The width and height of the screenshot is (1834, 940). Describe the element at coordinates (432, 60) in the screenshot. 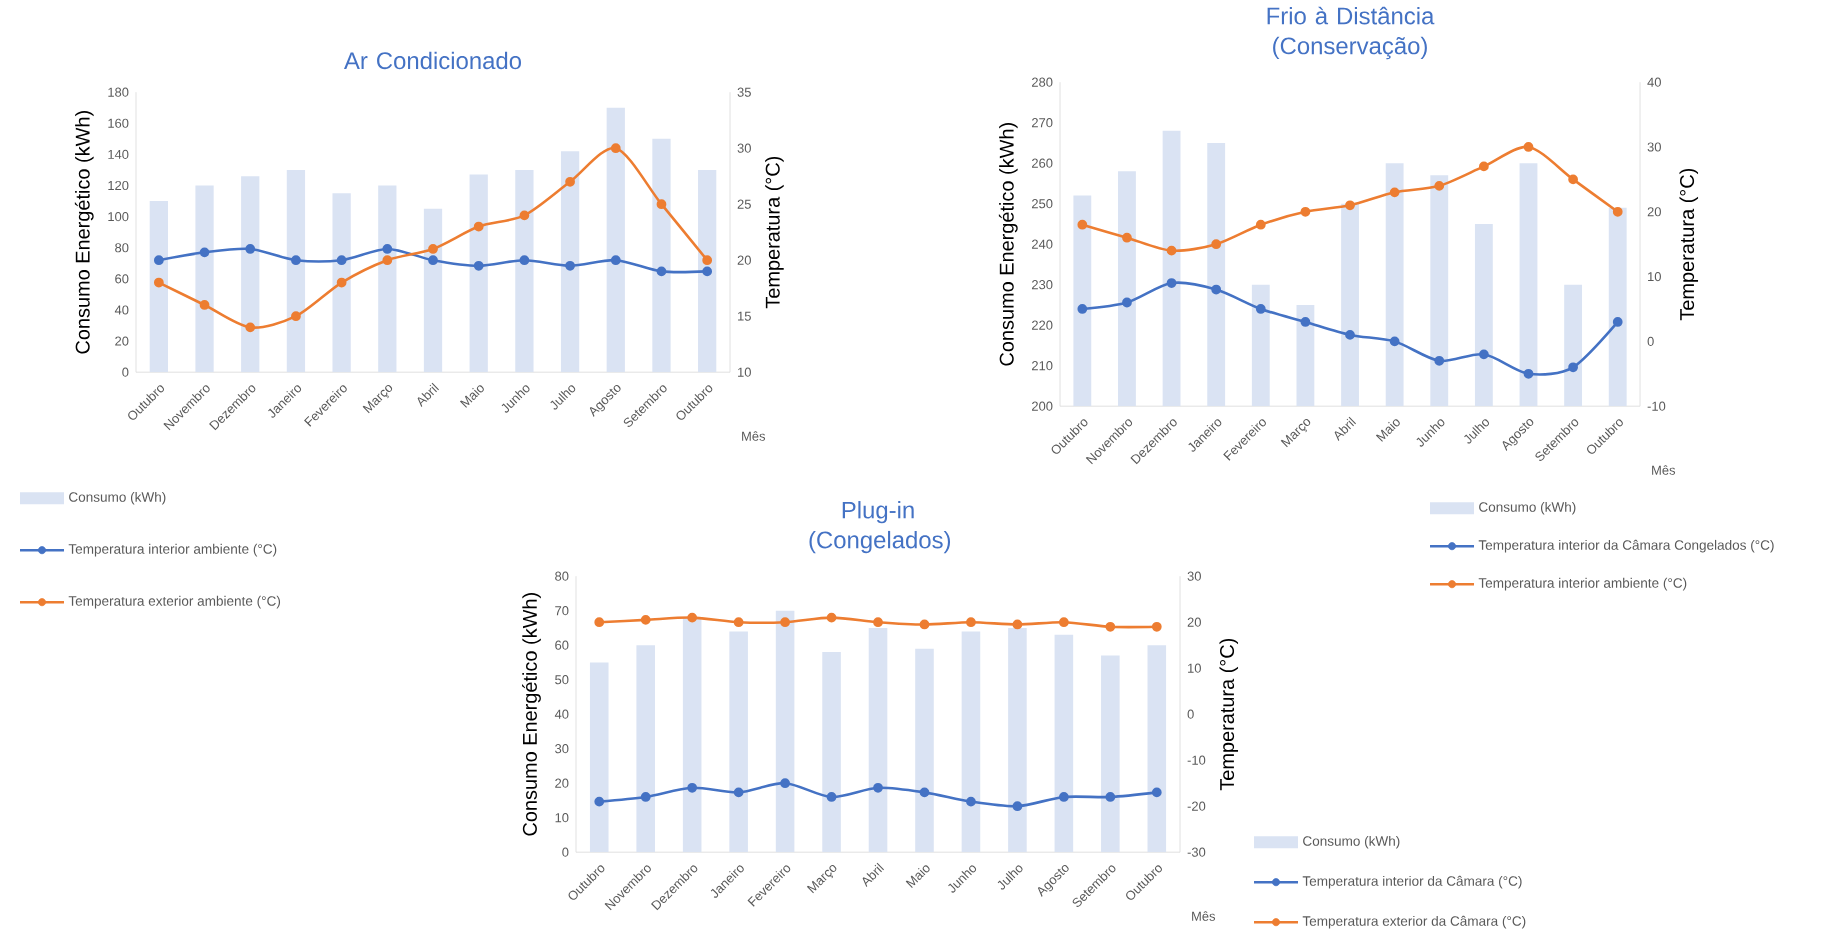

I see `chart-title: Ar Condicionado` at that location.